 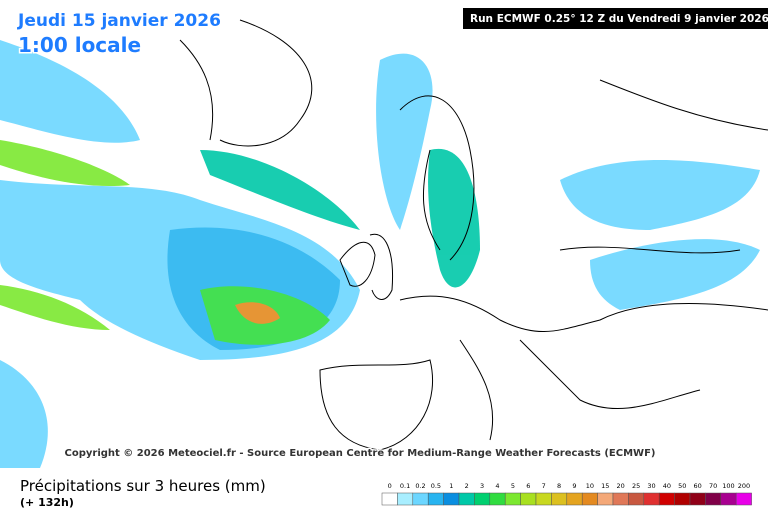 What do you see at coordinates (47, 502) in the screenshot?
I see `lead-time: (+ 132h)` at bounding box center [47, 502].